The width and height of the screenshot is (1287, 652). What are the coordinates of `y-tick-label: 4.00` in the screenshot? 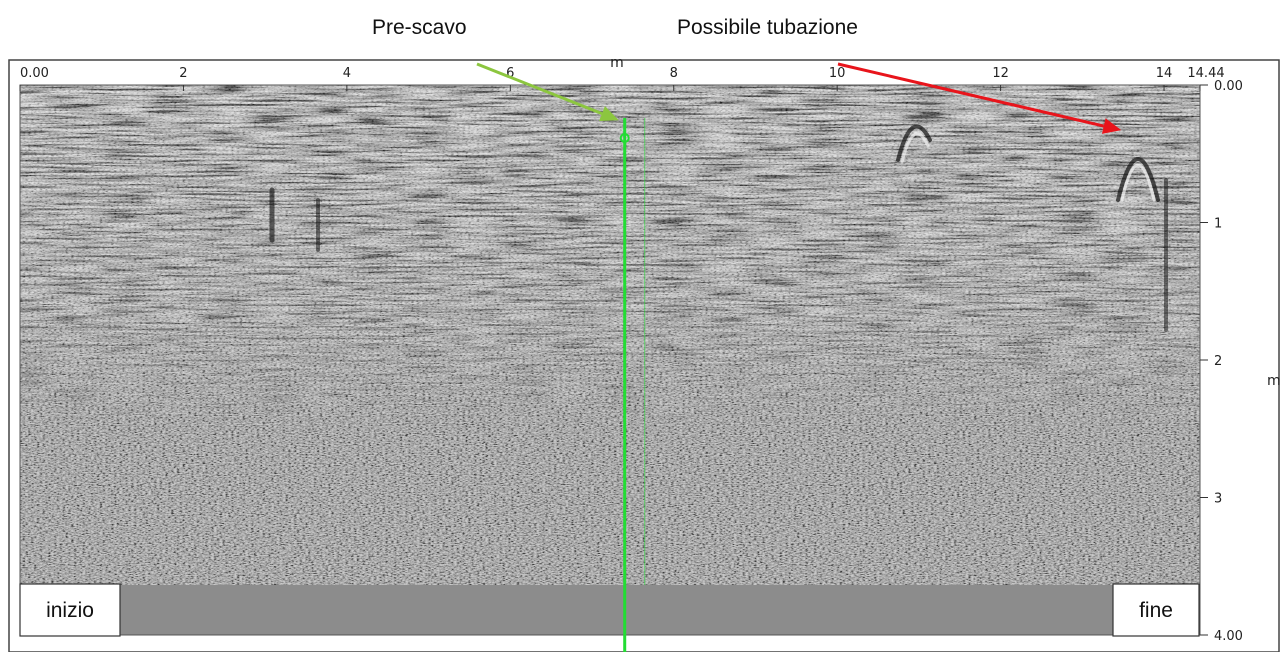 It's located at (1228, 636).